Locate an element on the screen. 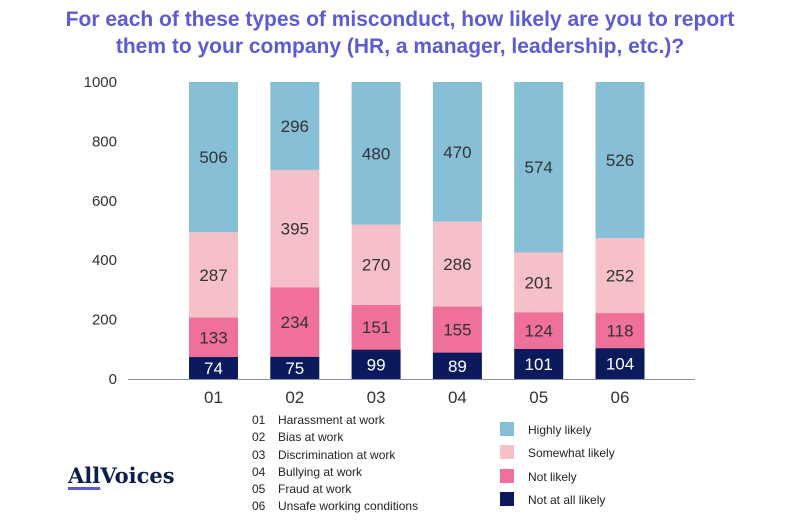  logo-text-voices: Voices is located at coordinates (137, 475).